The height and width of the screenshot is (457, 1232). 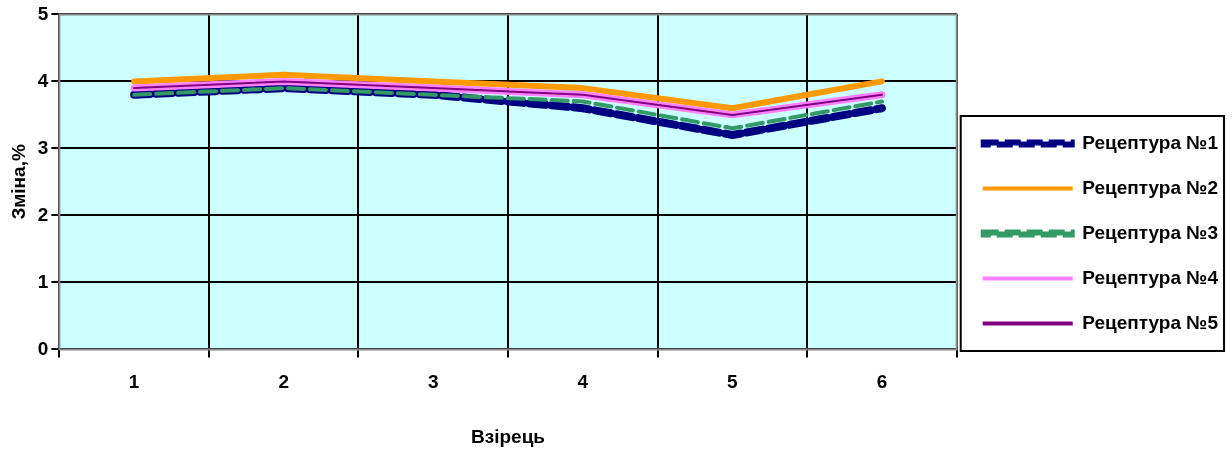 What do you see at coordinates (134, 382) in the screenshot?
I see `x-tick-label: 1` at bounding box center [134, 382].